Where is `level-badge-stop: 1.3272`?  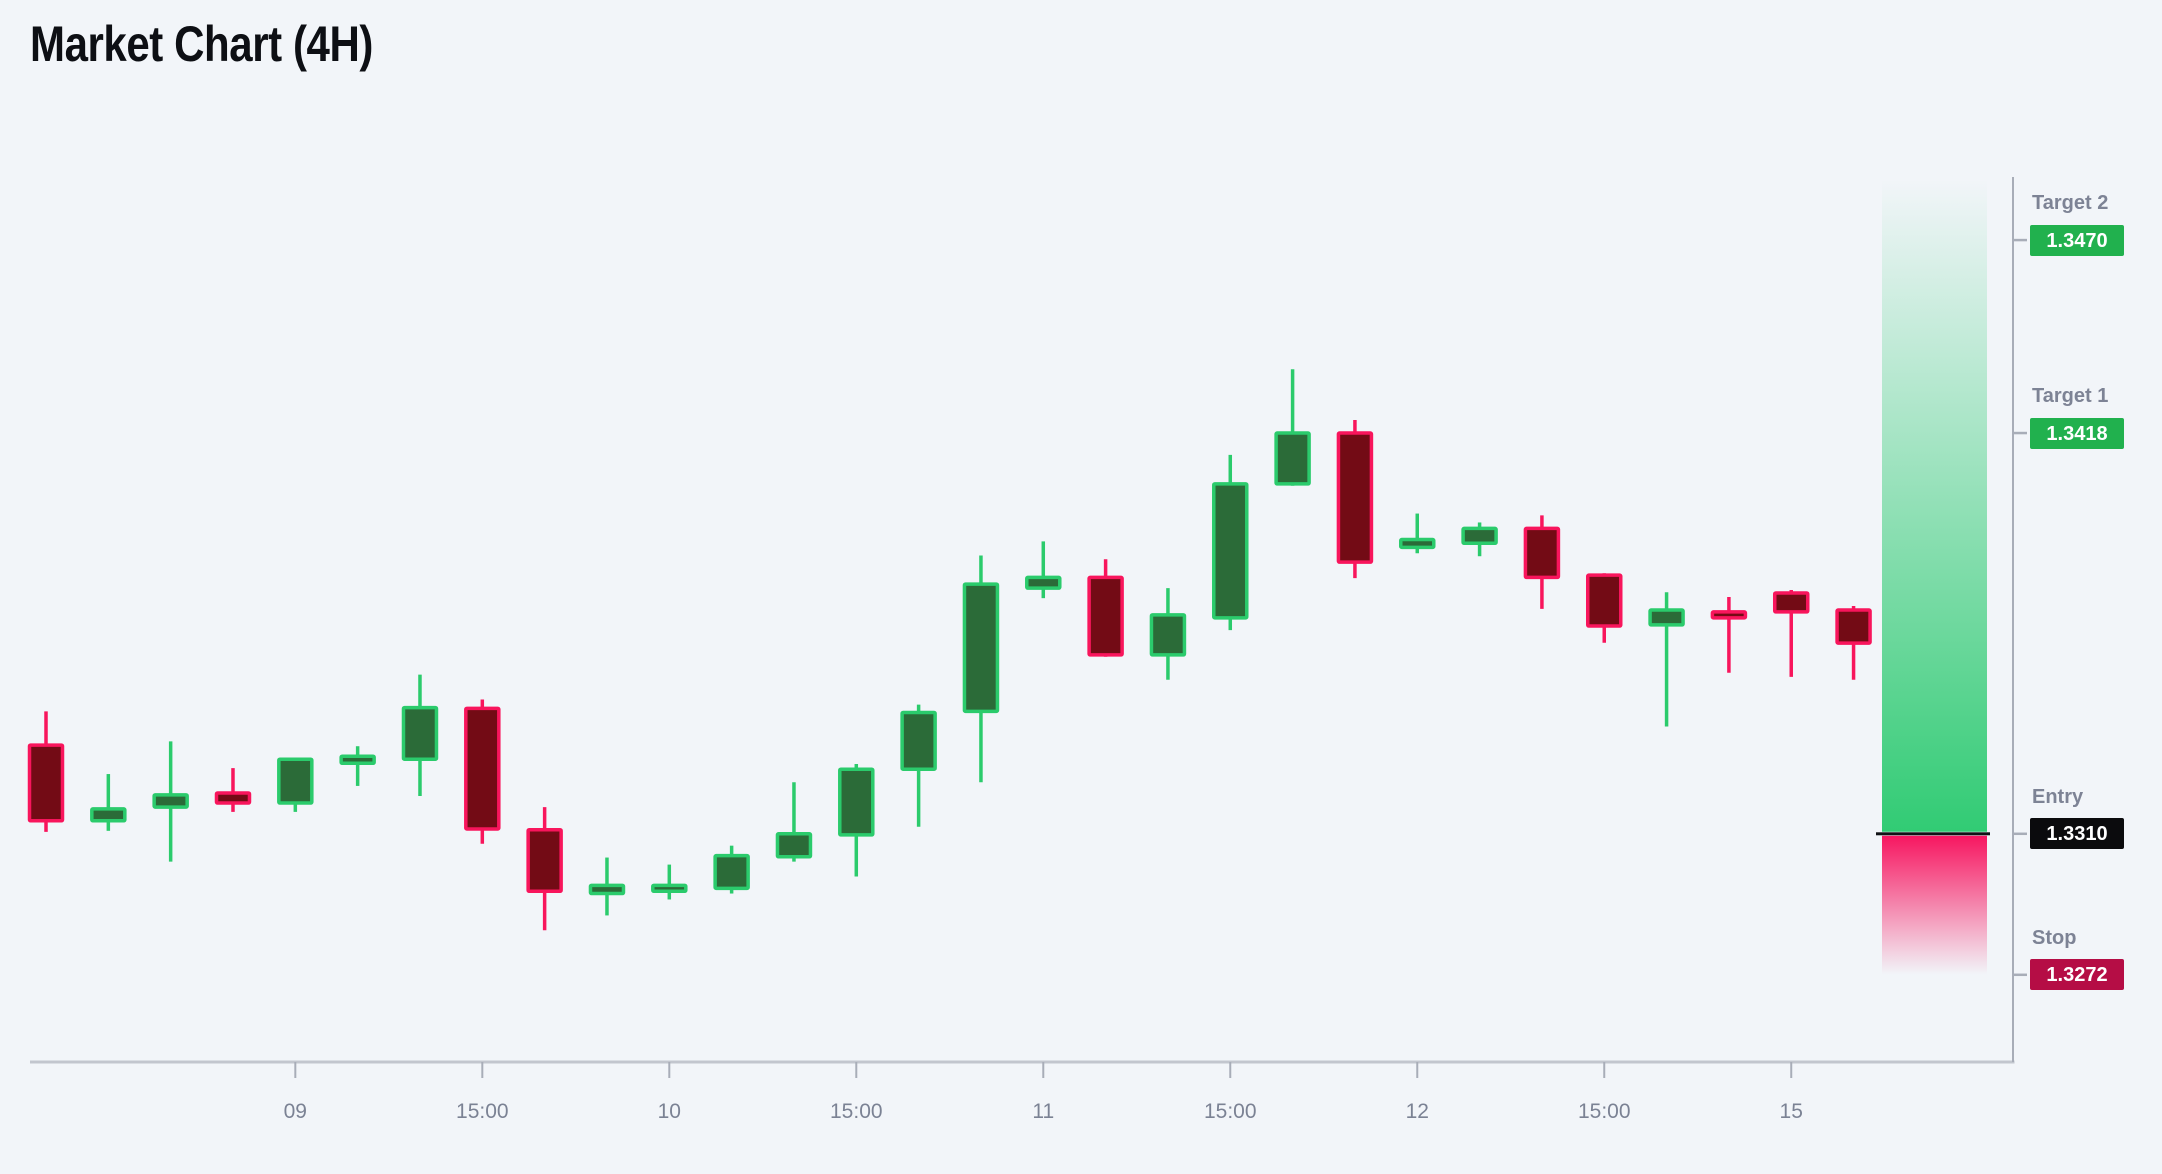
level-badge-stop: 1.3272 is located at coordinates (2077, 975).